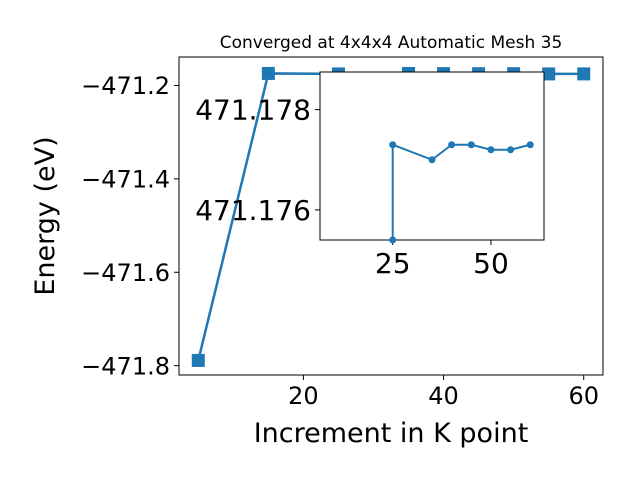 This screenshot has height=480, width=640. Describe the element at coordinates (303, 396) in the screenshot. I see `main-x-tick-label: 20` at that location.